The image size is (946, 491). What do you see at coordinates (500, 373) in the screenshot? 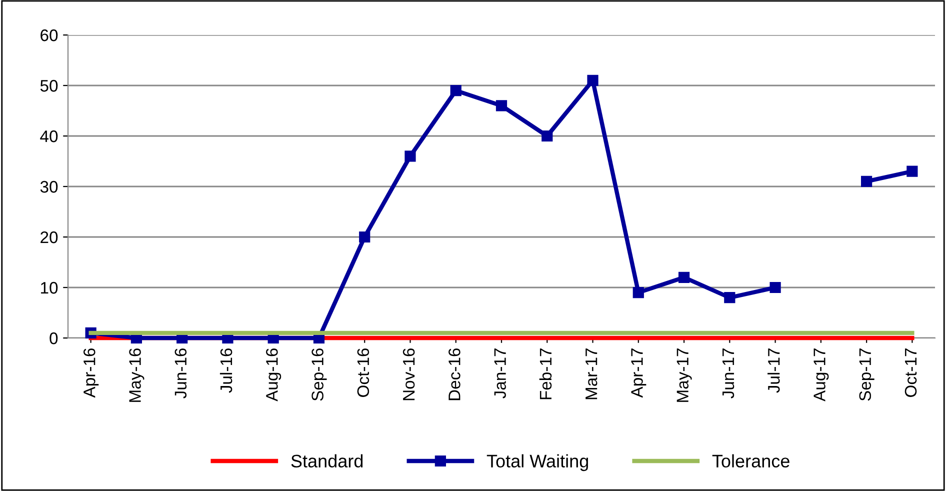
I see `x-tick-label: Jan-17` at bounding box center [500, 373].